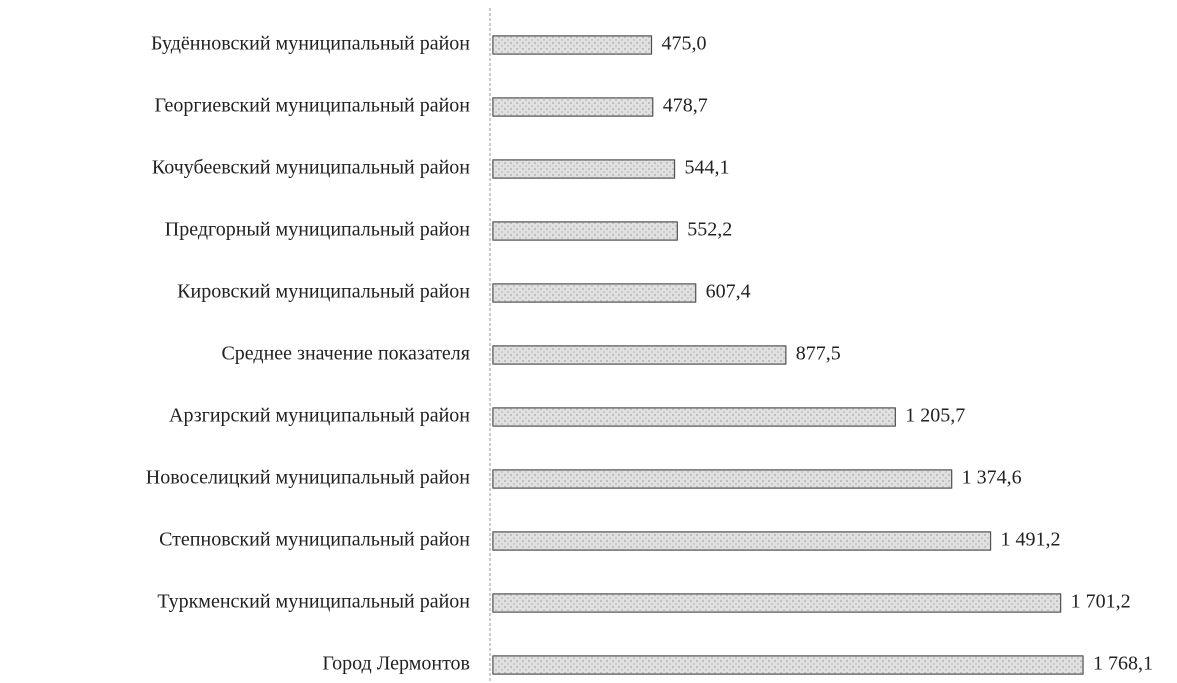 The height and width of the screenshot is (683, 1177). What do you see at coordinates (319, 416) in the screenshot?
I see `category-label: Арзгирский муниципальный район` at bounding box center [319, 416].